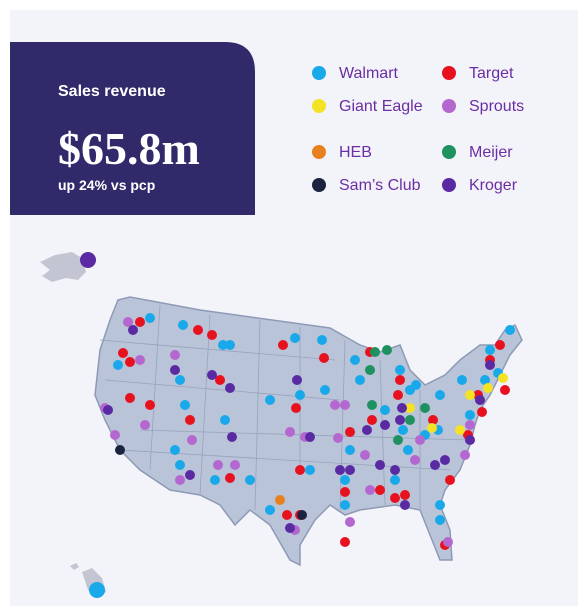 Image resolution: width=588 pixels, height=614 pixels. Describe the element at coordinates (369, 73) in the screenshot. I see `legend-label: Walmart` at that location.